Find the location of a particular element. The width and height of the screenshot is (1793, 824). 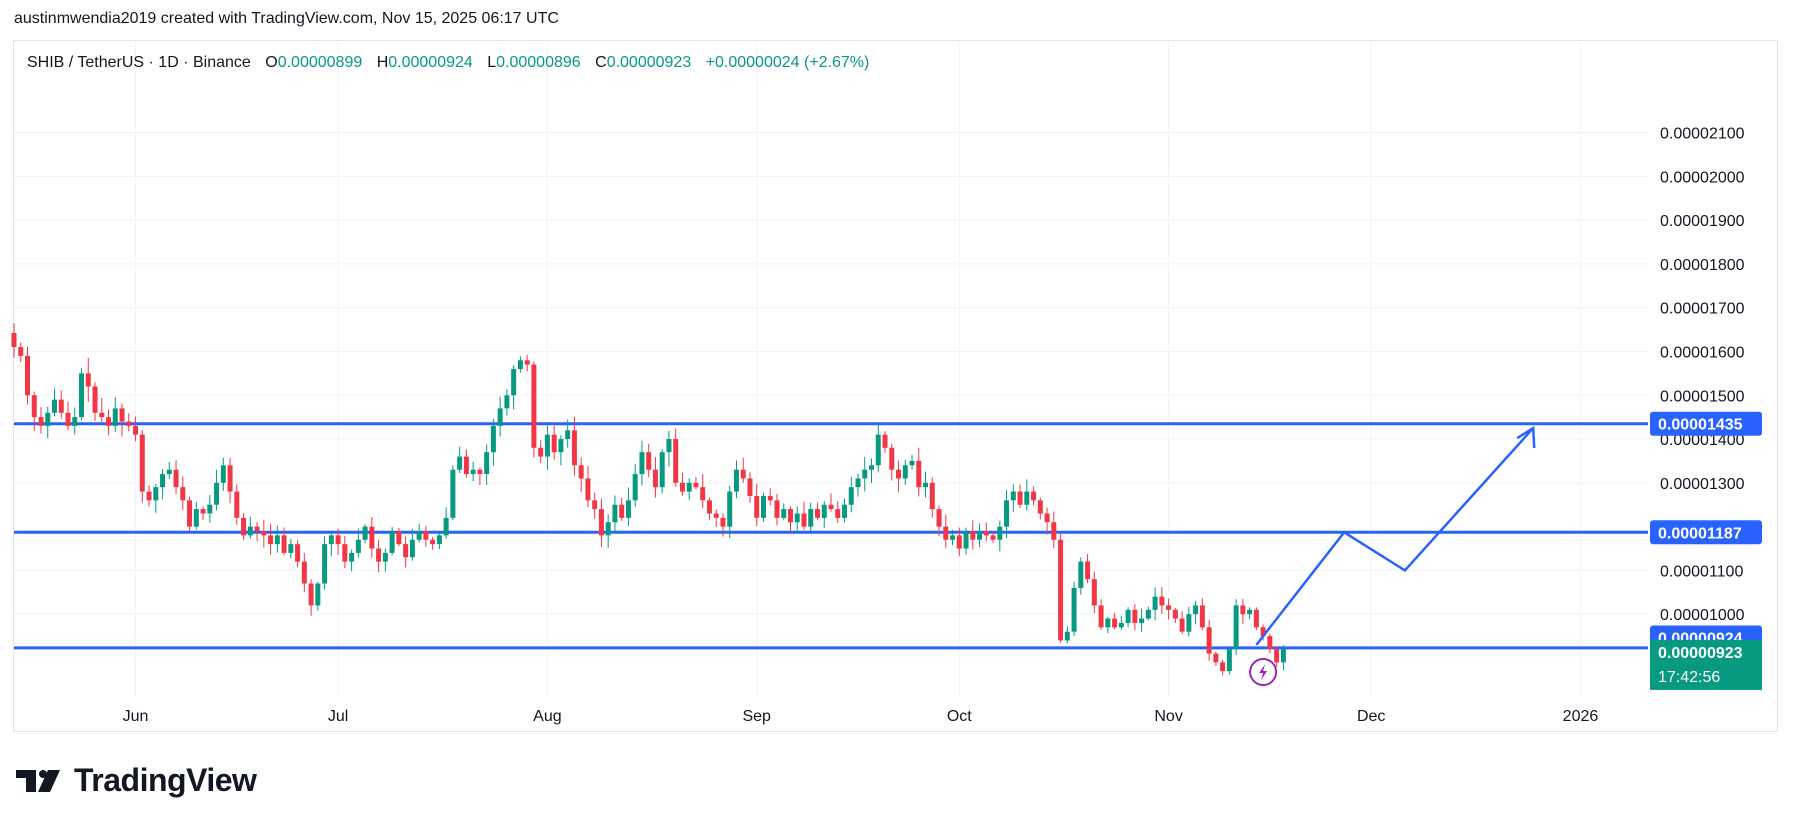

x-tick-label: Dec is located at coordinates (1371, 716).